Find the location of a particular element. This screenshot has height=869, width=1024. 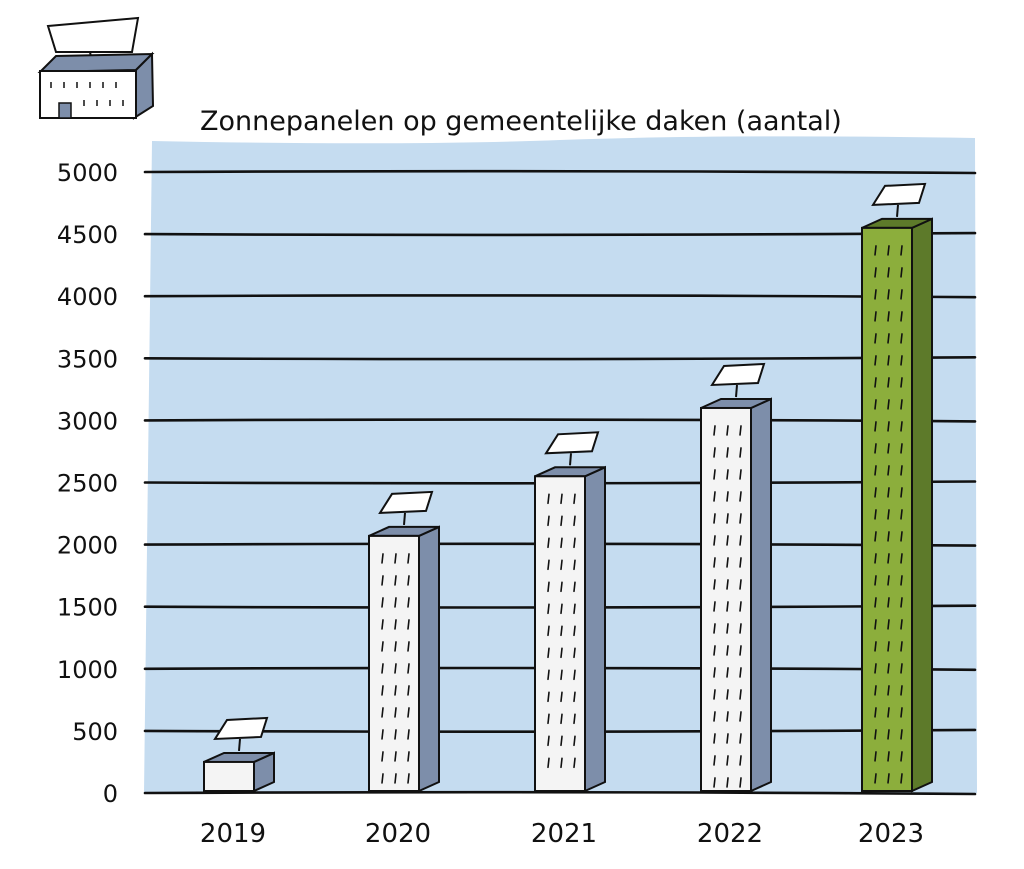

x-tick-label: 2020 is located at coordinates (398, 834).